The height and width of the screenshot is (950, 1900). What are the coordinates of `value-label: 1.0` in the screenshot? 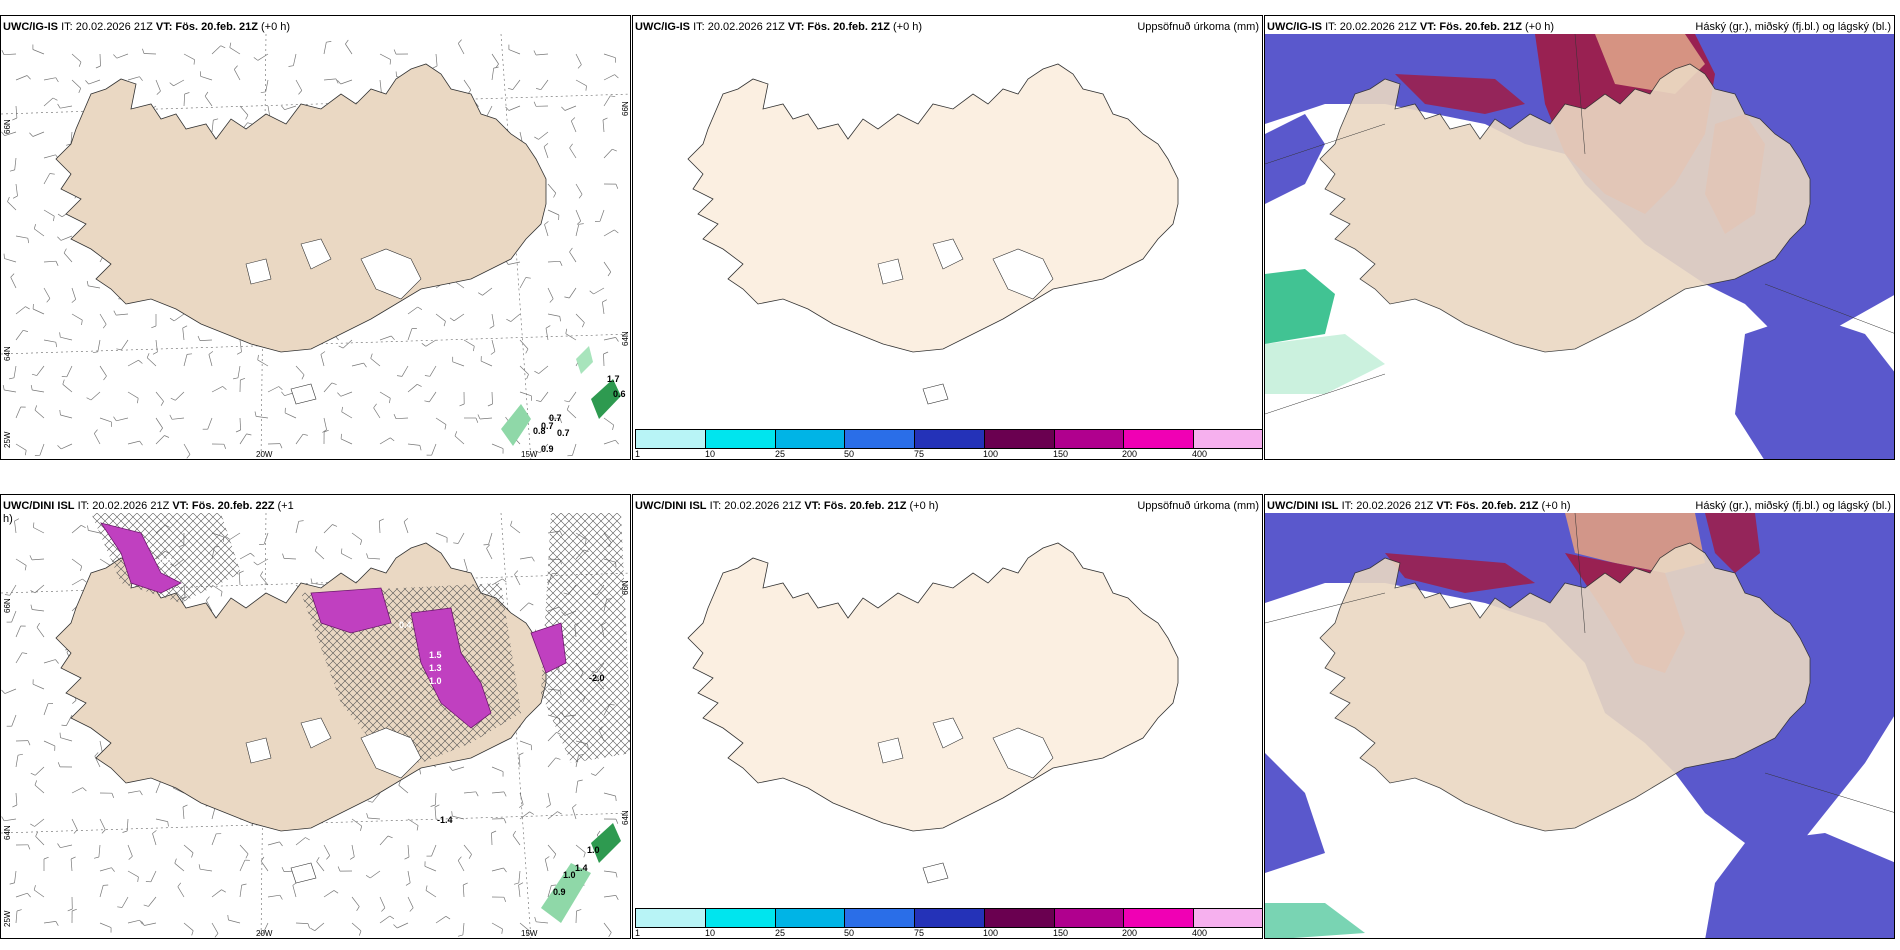 It's located at (569, 875).